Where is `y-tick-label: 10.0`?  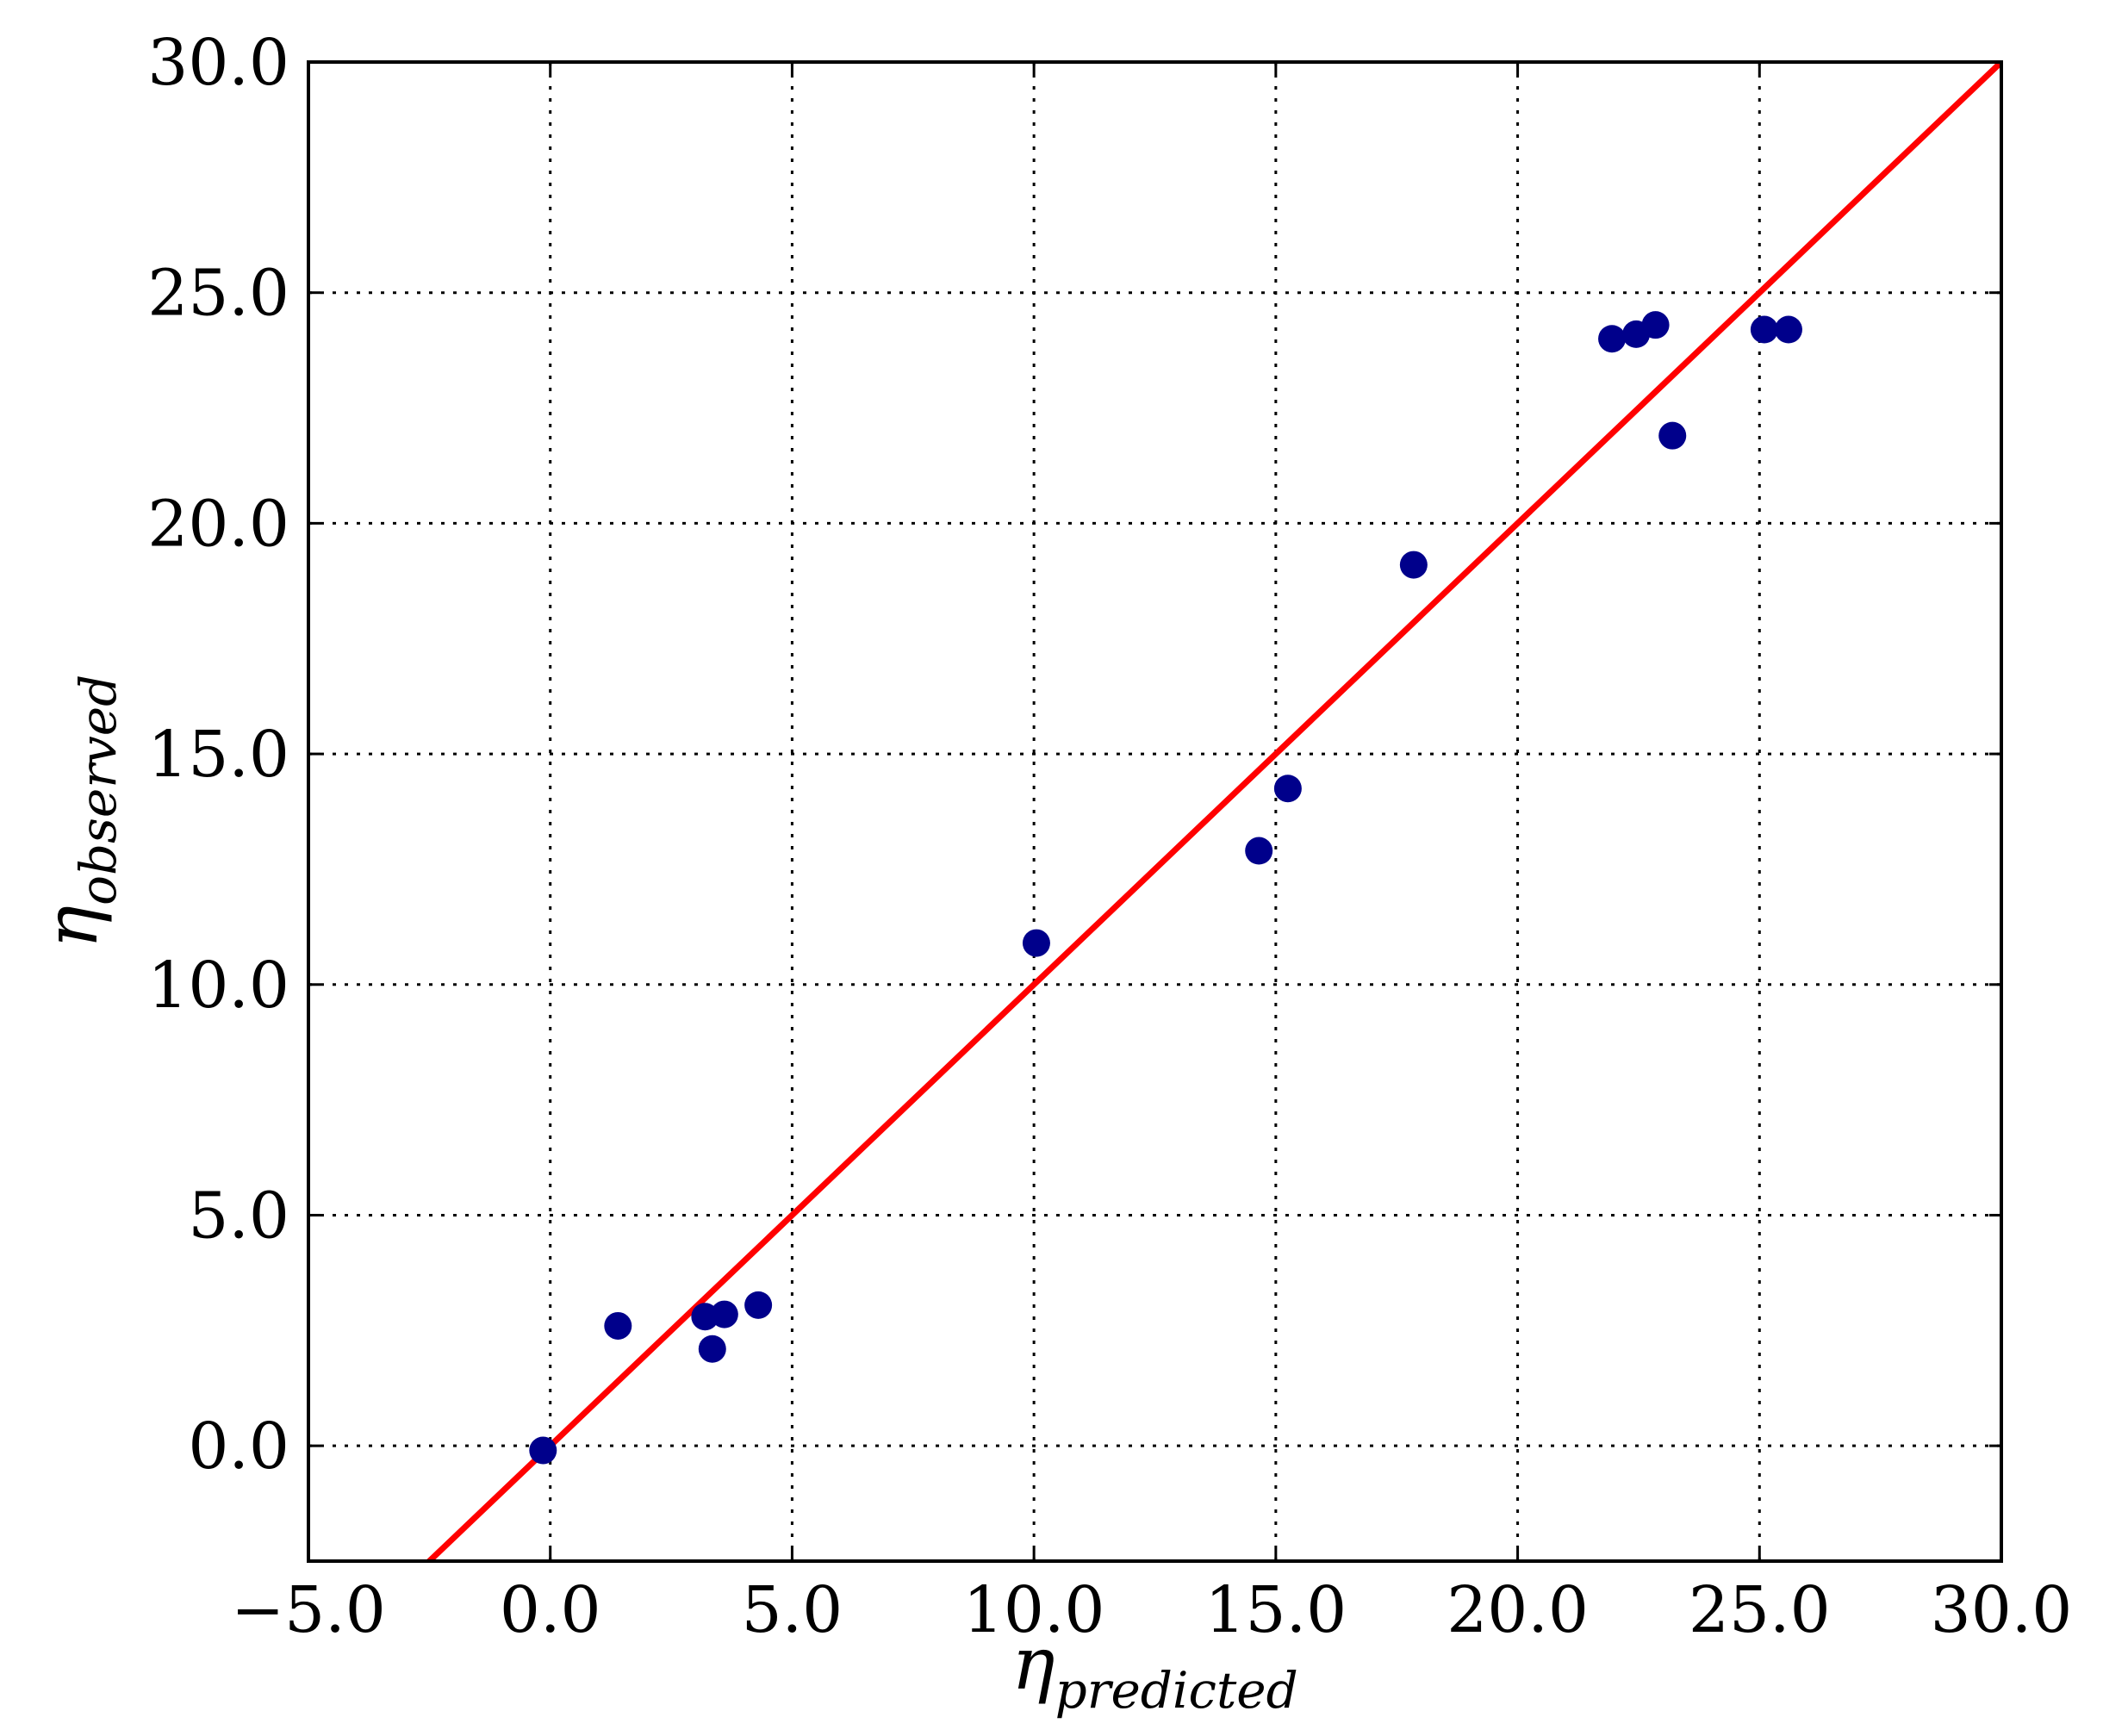 y-tick-label: 10.0 is located at coordinates (218, 986).